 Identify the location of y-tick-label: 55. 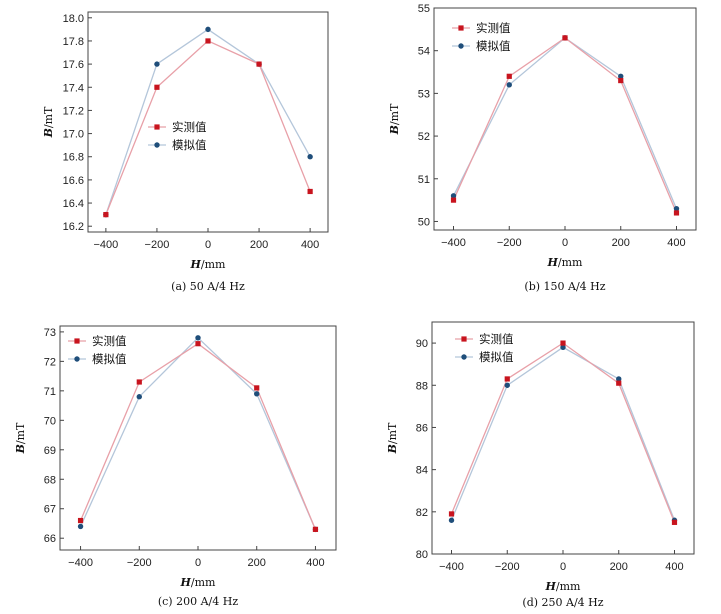
(424, 9).